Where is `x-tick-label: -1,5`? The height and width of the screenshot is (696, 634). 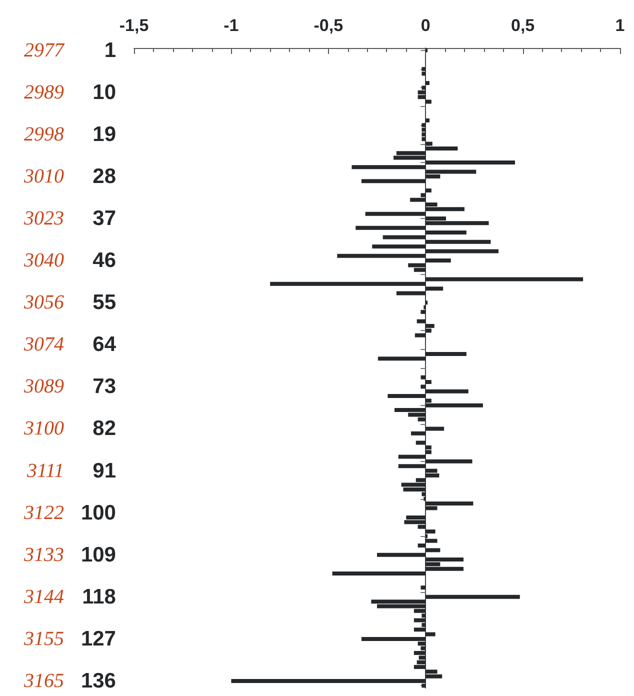 x-tick-label: -1,5 is located at coordinates (134, 25).